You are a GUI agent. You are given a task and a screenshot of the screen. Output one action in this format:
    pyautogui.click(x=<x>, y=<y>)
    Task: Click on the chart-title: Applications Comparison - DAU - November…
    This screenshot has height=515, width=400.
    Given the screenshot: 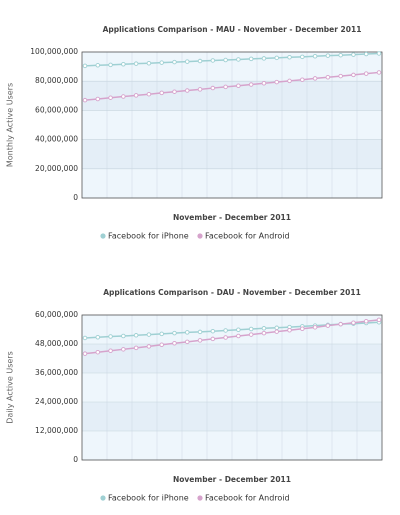 What is the action you would take?
    pyautogui.click(x=232, y=292)
    